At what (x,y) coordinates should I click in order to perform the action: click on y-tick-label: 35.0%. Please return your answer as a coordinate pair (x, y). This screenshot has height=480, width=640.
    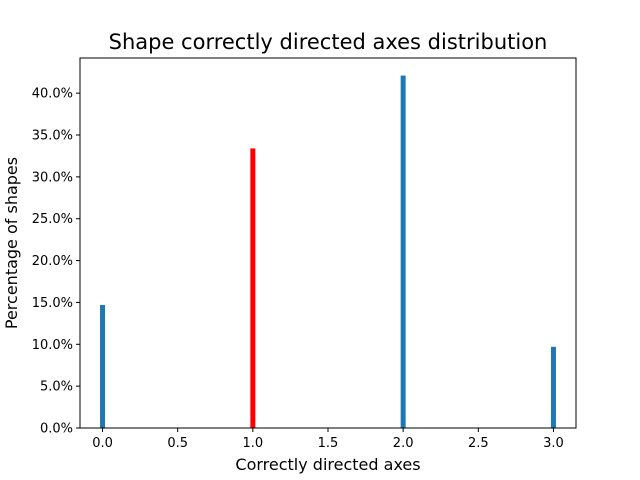
    Looking at the image, I should click on (52, 136).